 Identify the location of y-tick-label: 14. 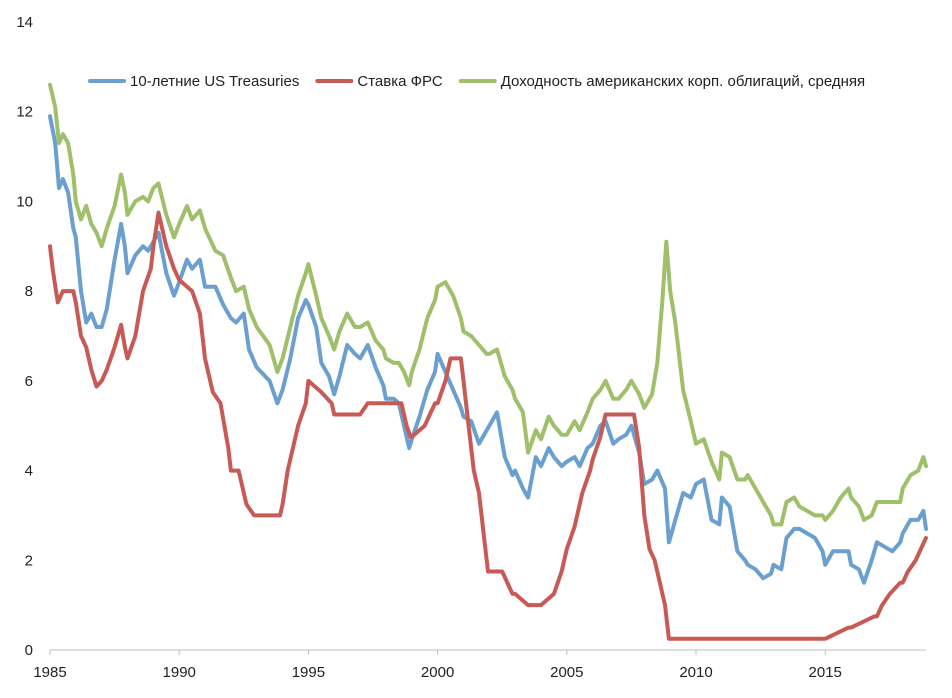
(24, 22).